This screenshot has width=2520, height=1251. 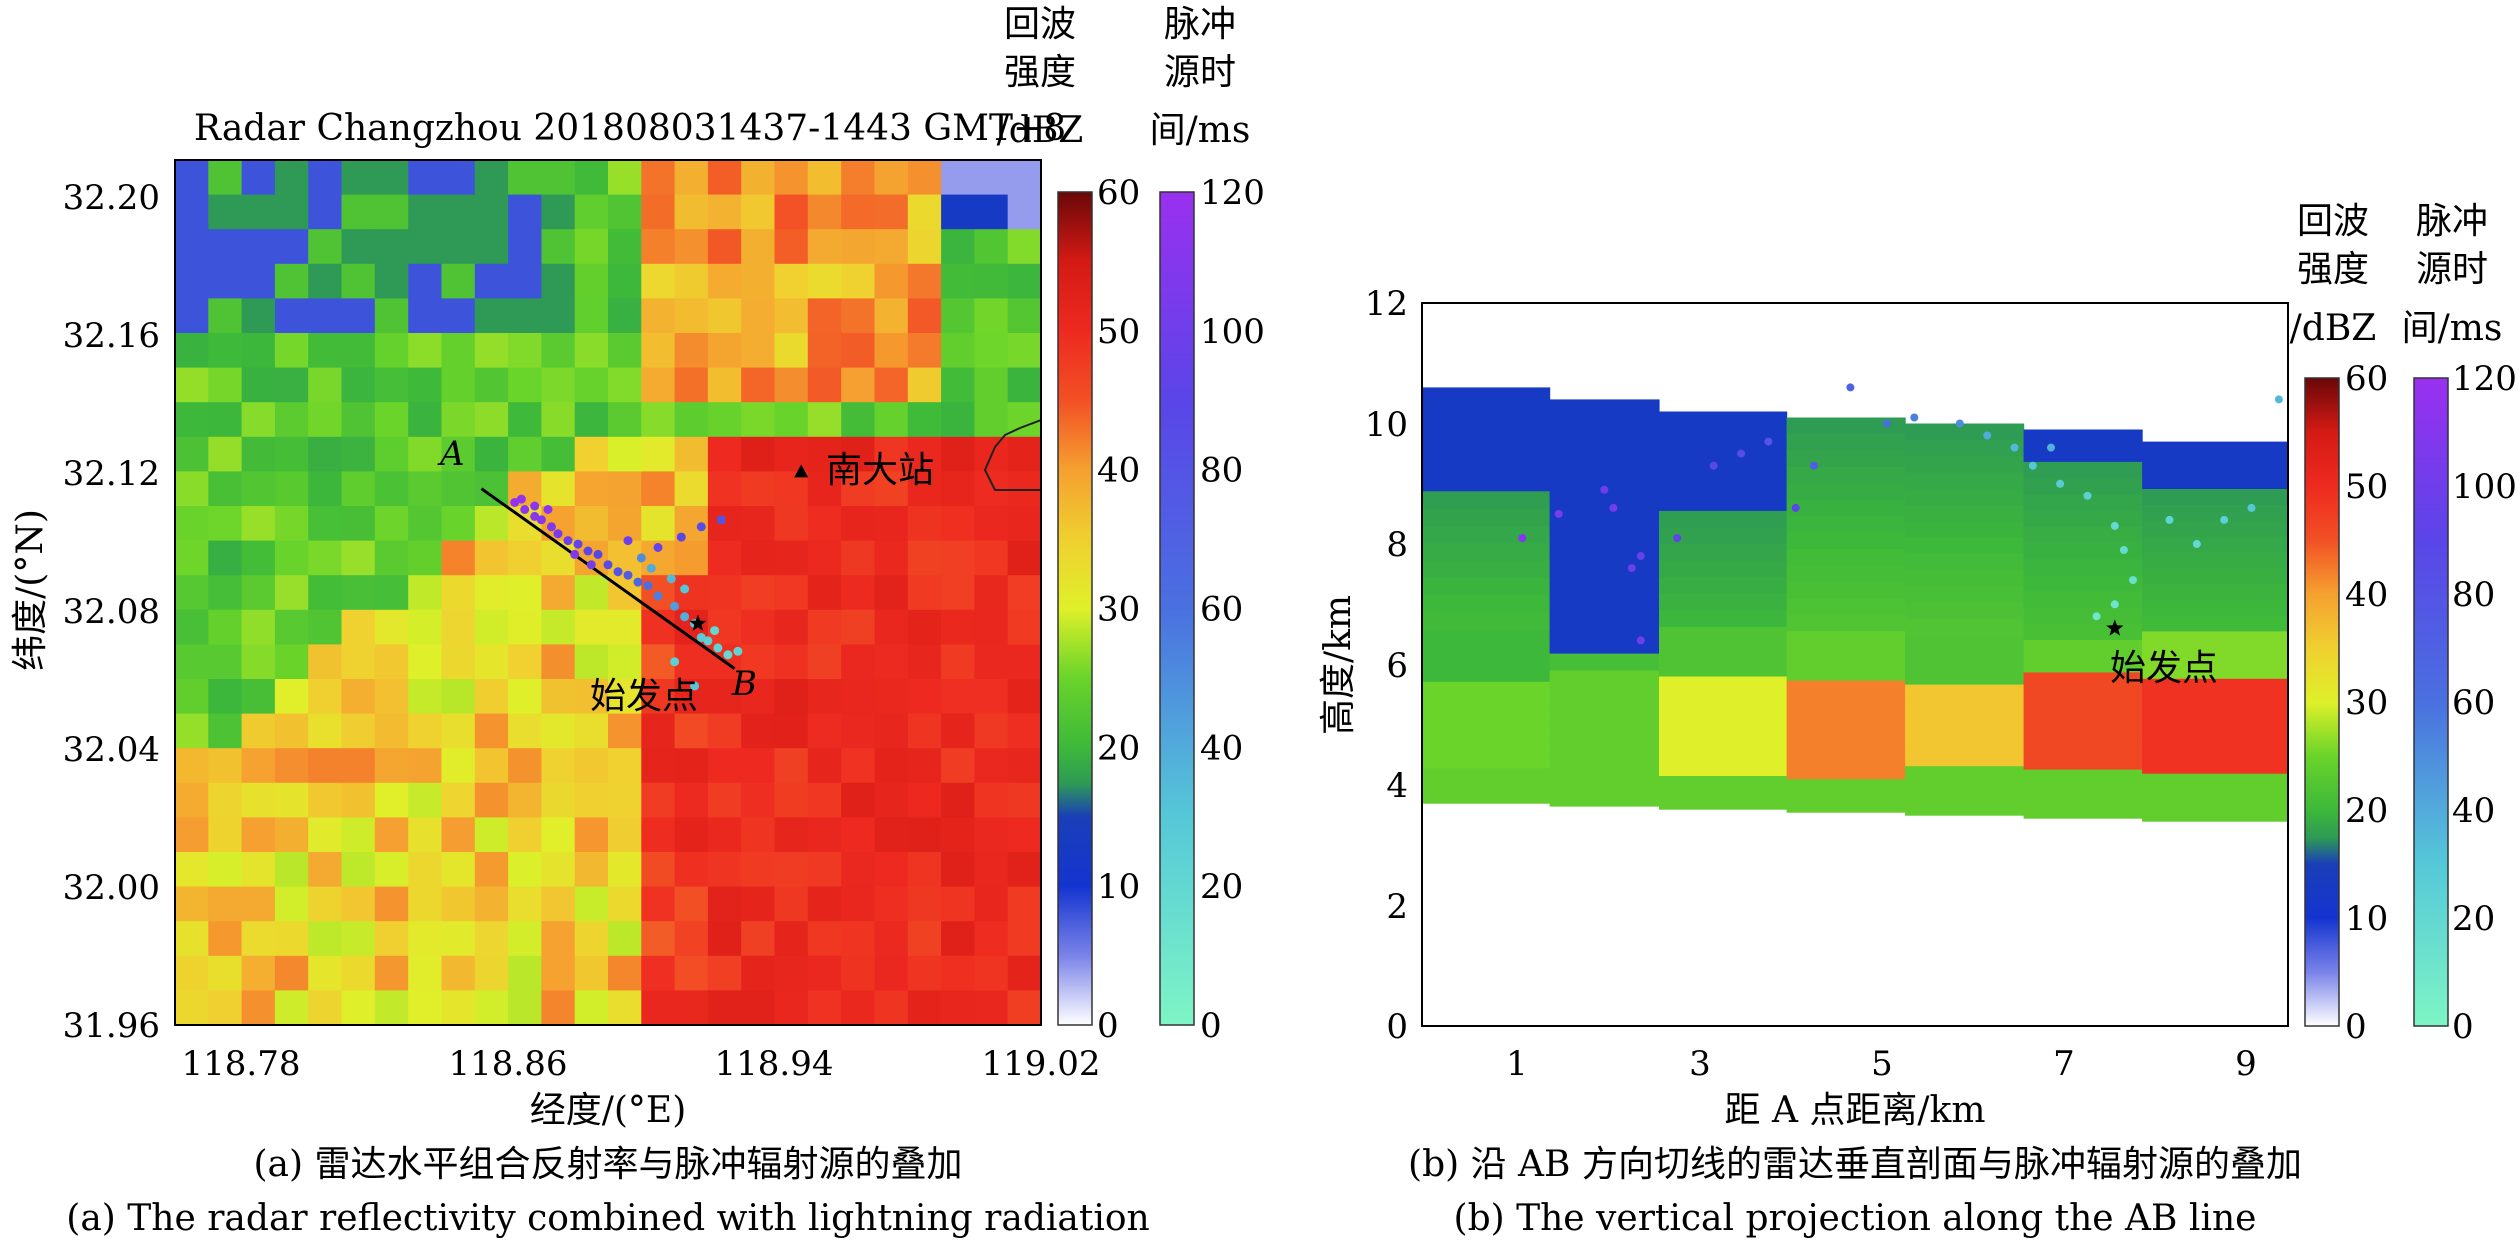 I want to click on colorbar-tick-label: 60, so click(x=2473, y=703).